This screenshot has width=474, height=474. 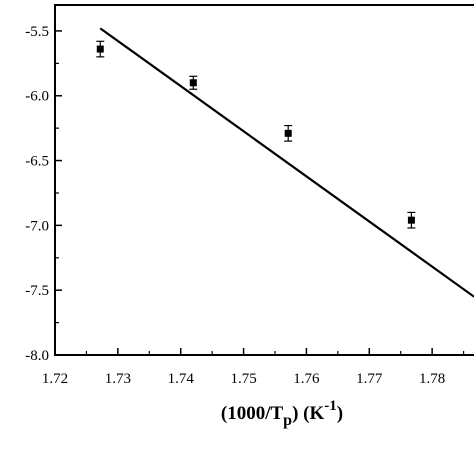 What do you see at coordinates (37, 97) in the screenshot?
I see `y-tick-label: -6.0` at bounding box center [37, 97].